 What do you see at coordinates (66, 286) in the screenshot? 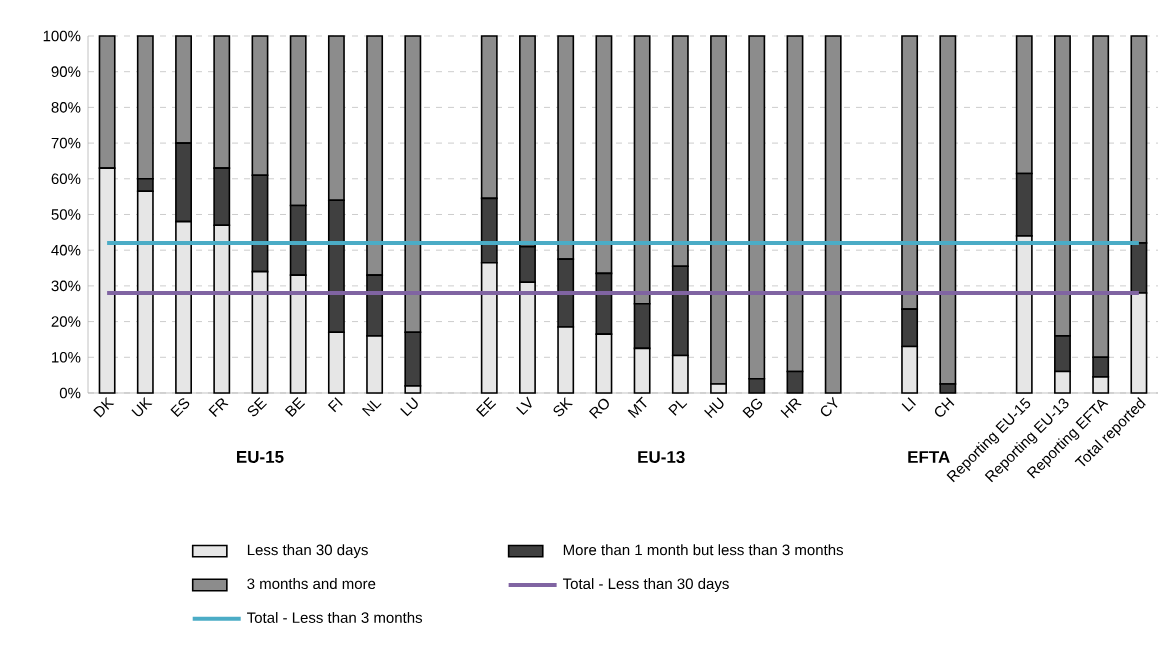
I see `y-tick-label: 30%` at bounding box center [66, 286].